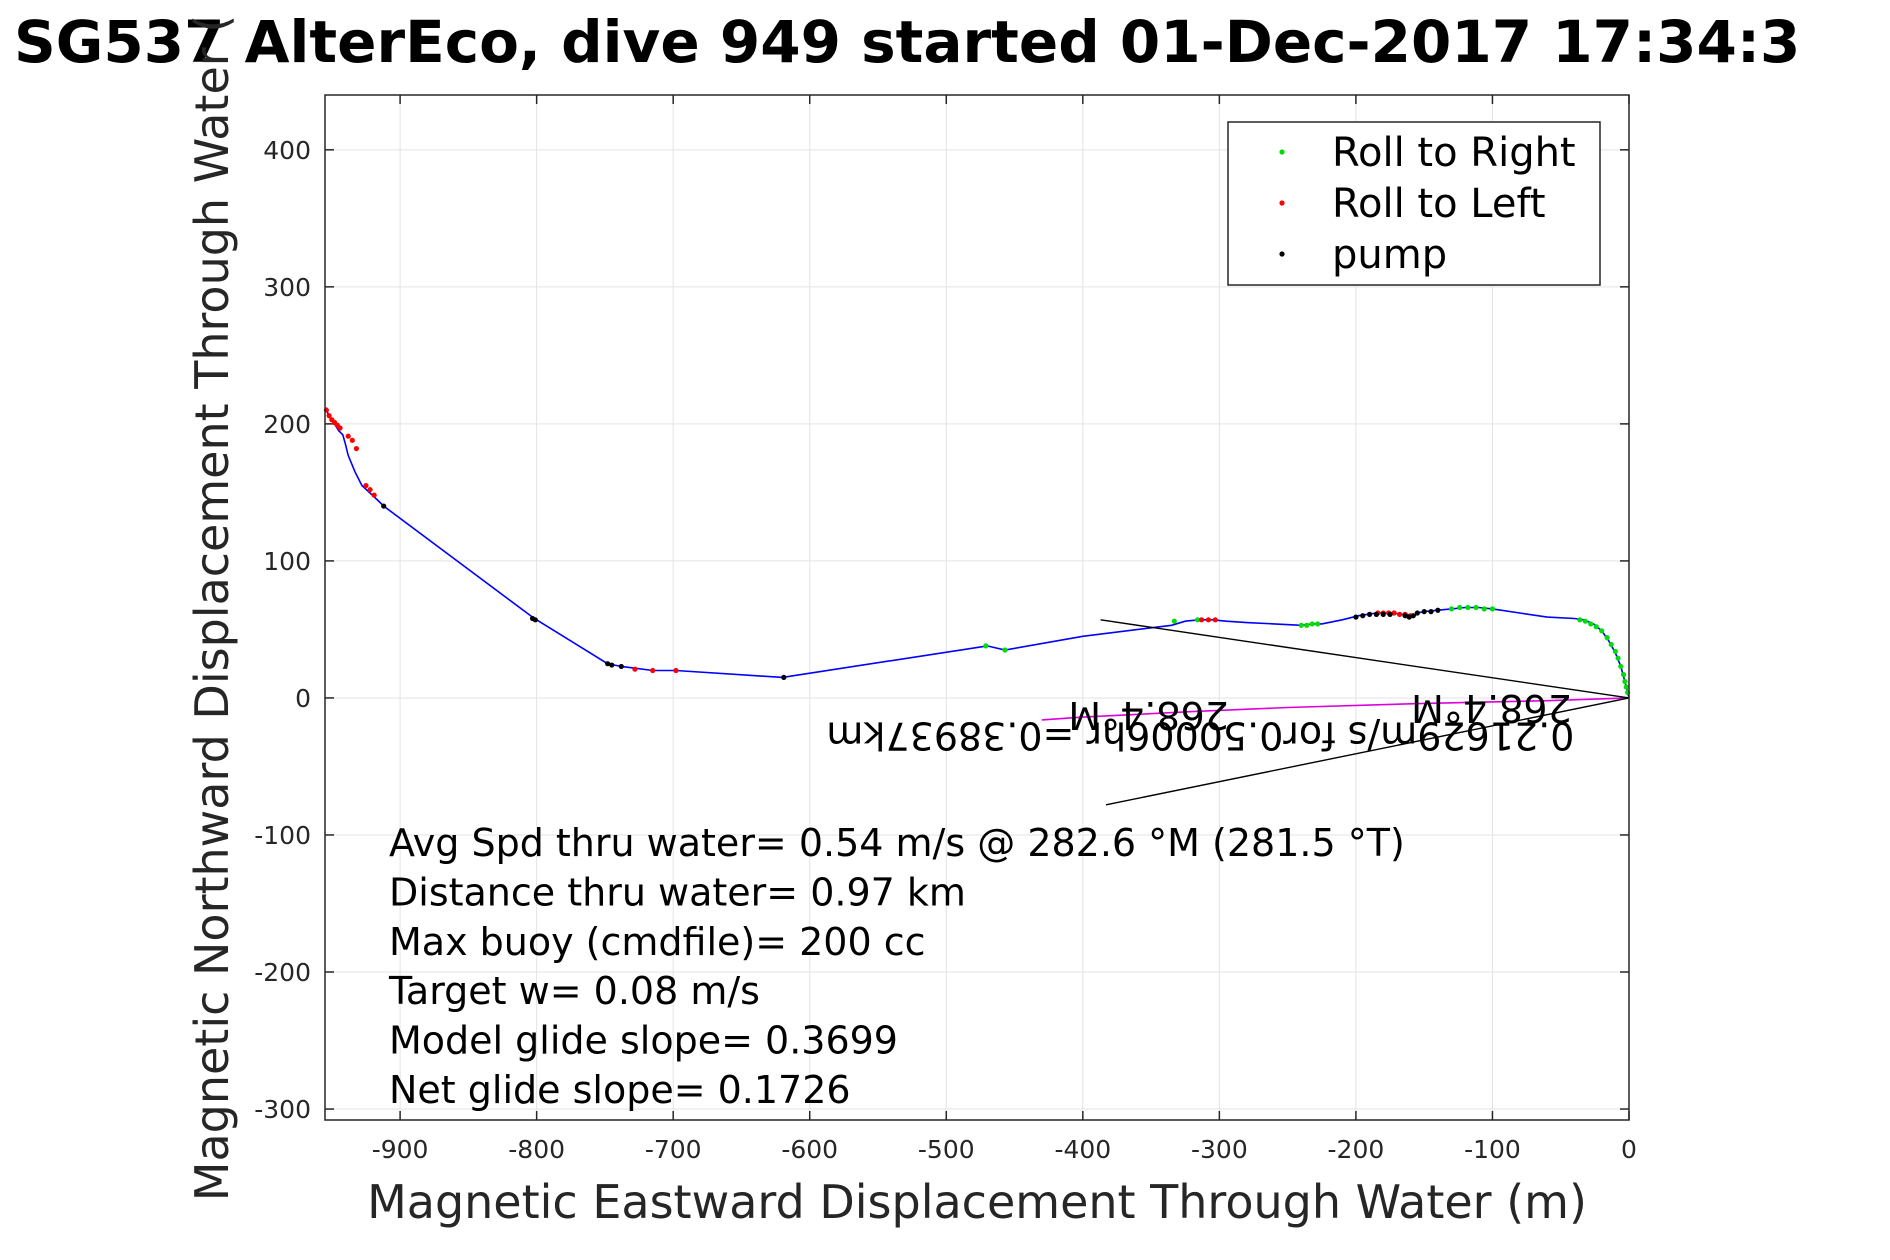 This screenshot has height=1260, width=1890. I want to click on y-tick-label: 400, so click(287, 150).